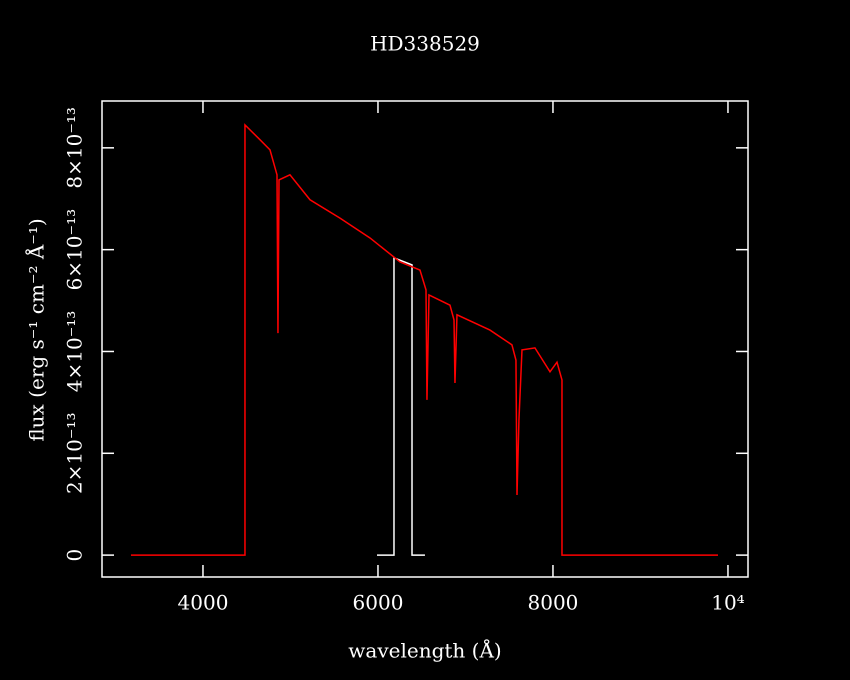 The width and height of the screenshot is (850, 680). What do you see at coordinates (36, 329) in the screenshot?
I see `y-axis-label: flux (erg s⁻¹ cm⁻² Å⁻¹)` at bounding box center [36, 329].